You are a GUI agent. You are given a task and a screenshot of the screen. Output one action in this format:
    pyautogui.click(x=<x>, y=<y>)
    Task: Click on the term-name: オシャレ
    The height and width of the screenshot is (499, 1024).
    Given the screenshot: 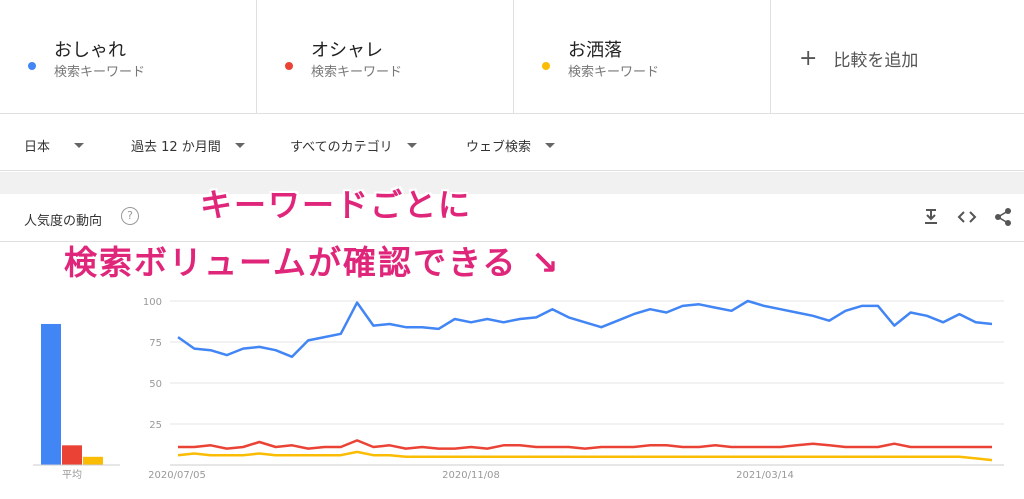 What is the action you would take?
    pyautogui.click(x=347, y=50)
    